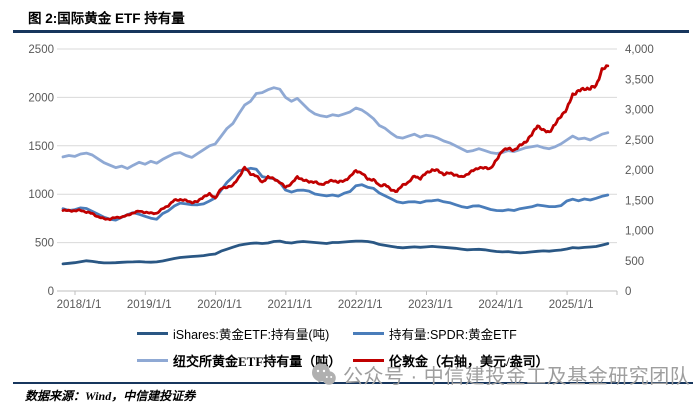  What do you see at coordinates (251, 335) in the screenshot?
I see `legend-label-ishares: iShares:黄金ETF:持有量(吨)` at bounding box center [251, 335].